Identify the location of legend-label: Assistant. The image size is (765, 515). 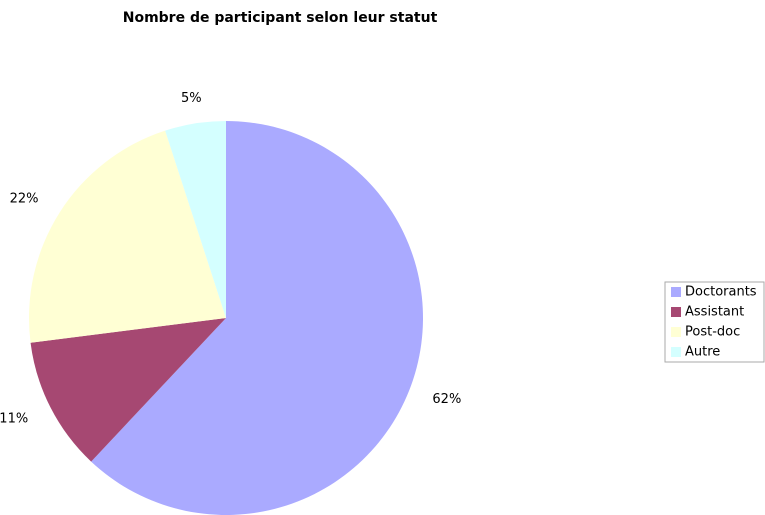
(714, 312).